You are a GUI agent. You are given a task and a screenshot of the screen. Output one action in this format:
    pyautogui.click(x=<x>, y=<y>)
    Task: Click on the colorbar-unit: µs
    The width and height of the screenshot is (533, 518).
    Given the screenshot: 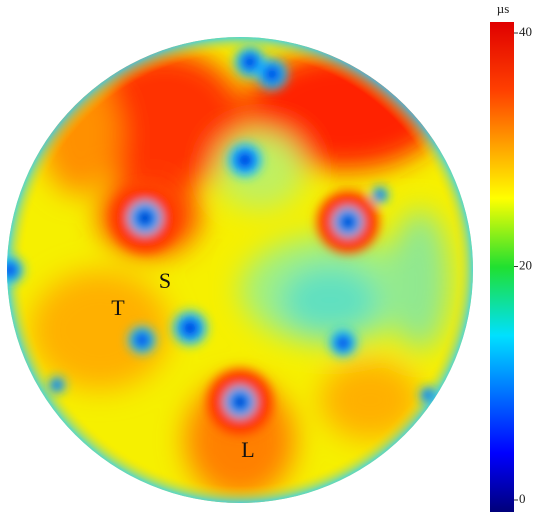 What is the action you would take?
    pyautogui.click(x=503, y=8)
    